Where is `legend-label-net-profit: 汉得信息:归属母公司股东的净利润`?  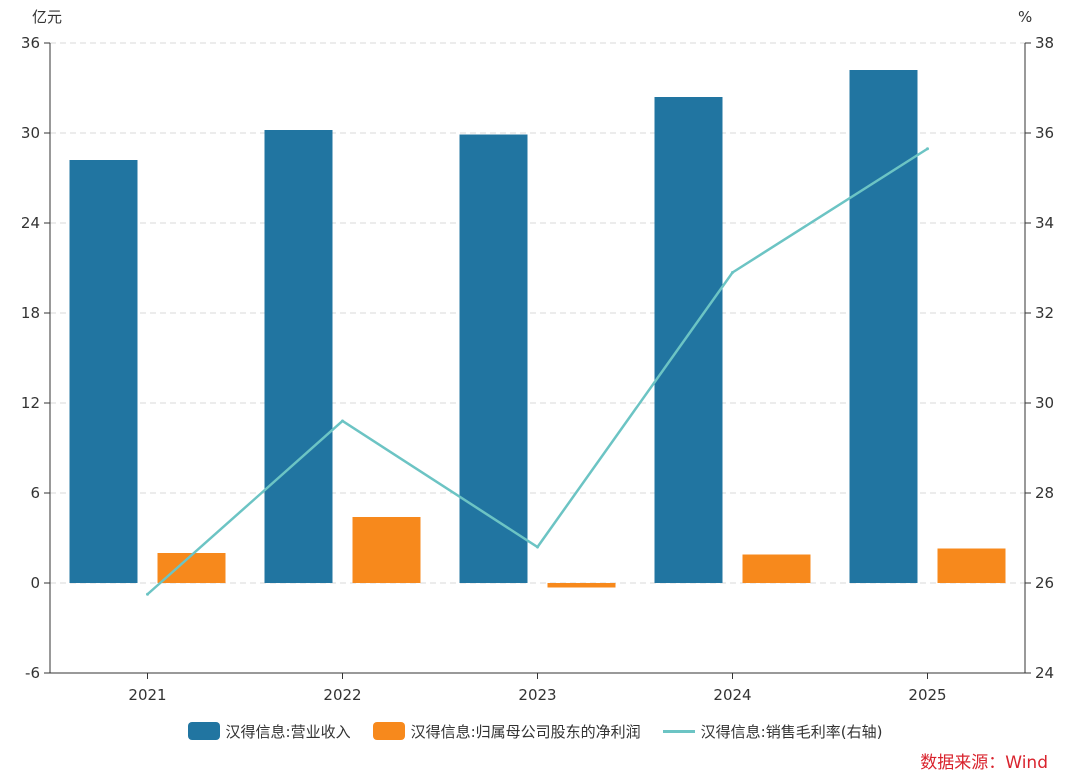
legend-label-net-profit: 汉得信息:归属母公司股东的净利润 is located at coordinates (525, 731).